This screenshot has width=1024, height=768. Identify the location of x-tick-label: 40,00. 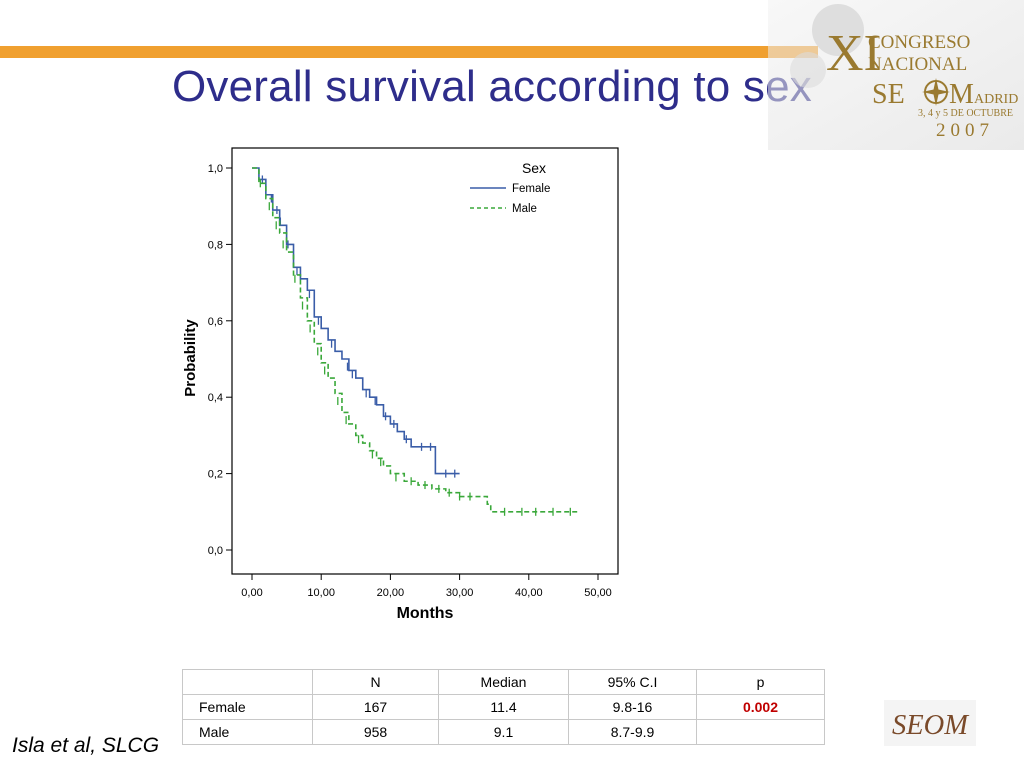
(529, 593).